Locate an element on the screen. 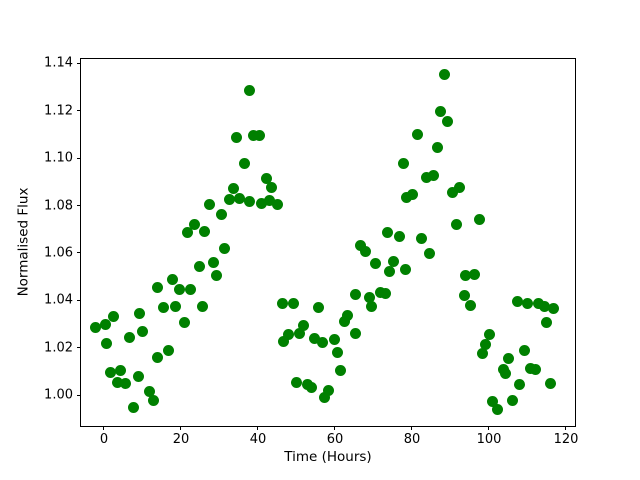  y-axis-label: Normalised Flux is located at coordinates (23, 242).